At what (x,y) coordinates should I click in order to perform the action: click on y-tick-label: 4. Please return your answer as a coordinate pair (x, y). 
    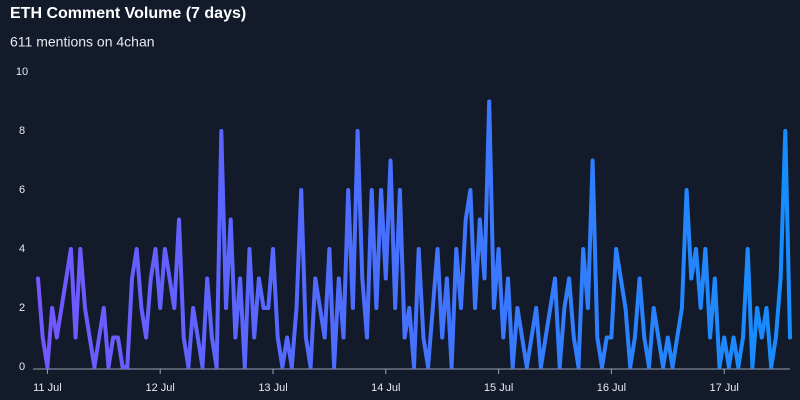
    Looking at the image, I should click on (22, 249).